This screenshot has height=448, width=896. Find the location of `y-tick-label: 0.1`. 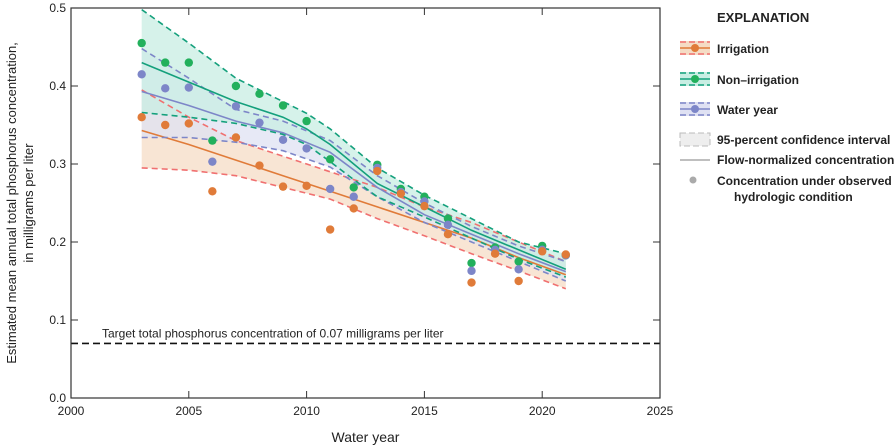

y-tick-label: 0.1 is located at coordinates (57, 320).